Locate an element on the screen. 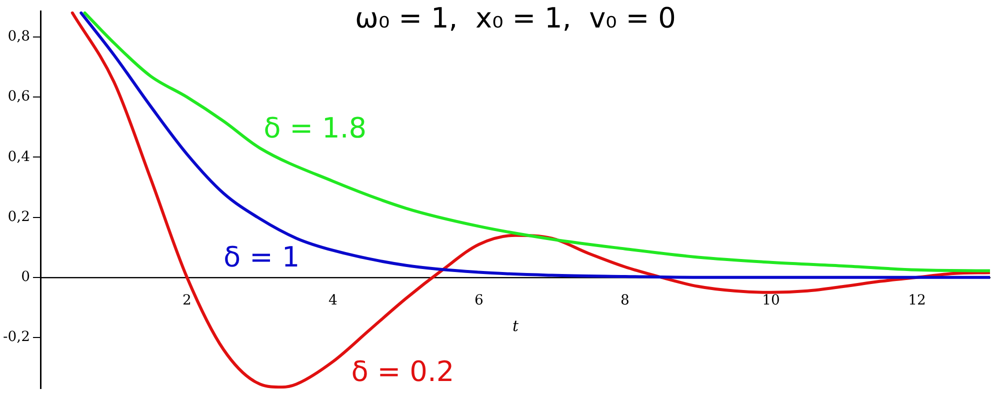 This screenshot has height=400, width=1000. y-tick-label: -0,2 is located at coordinates (16, 337).